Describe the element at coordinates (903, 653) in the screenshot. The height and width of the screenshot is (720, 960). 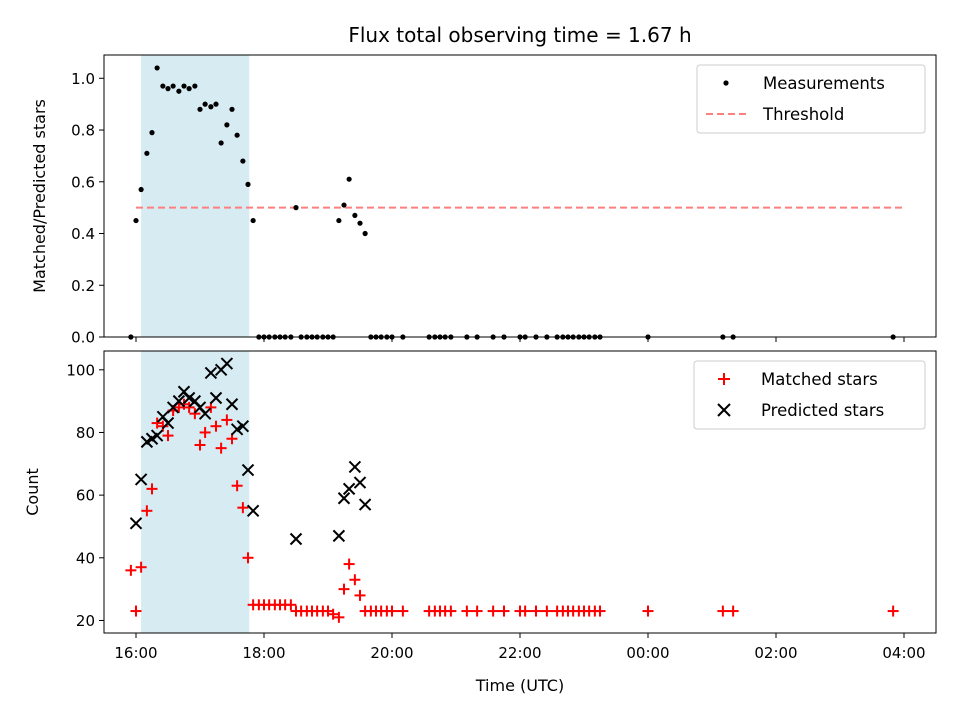
I see `x-tick-label: 04:00` at that location.